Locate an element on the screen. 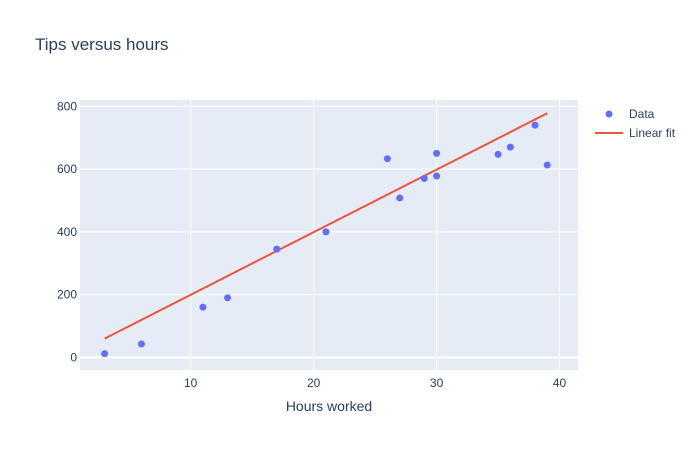 The image size is (700, 450). legend-label-data: Data is located at coordinates (642, 114).